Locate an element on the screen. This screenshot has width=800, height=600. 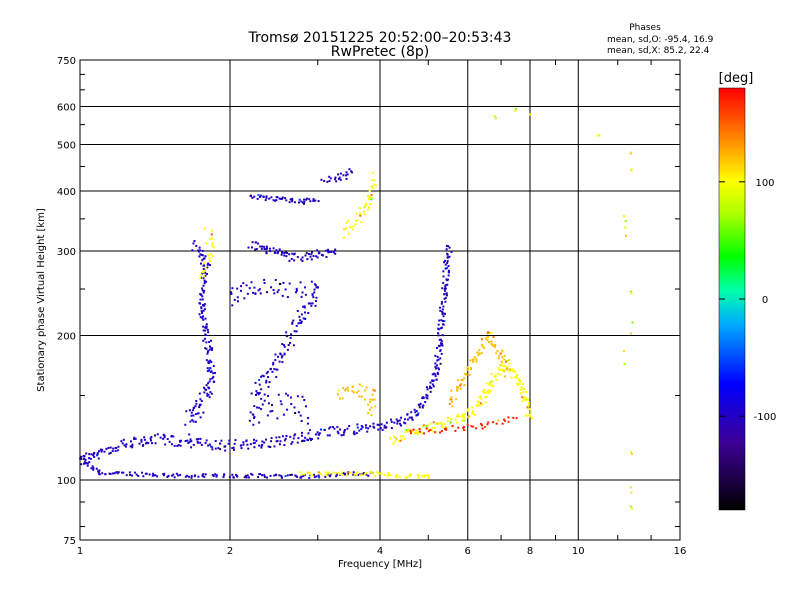
y-axis-label: Stationary phase Virtual Height [km] is located at coordinates (41, 300).